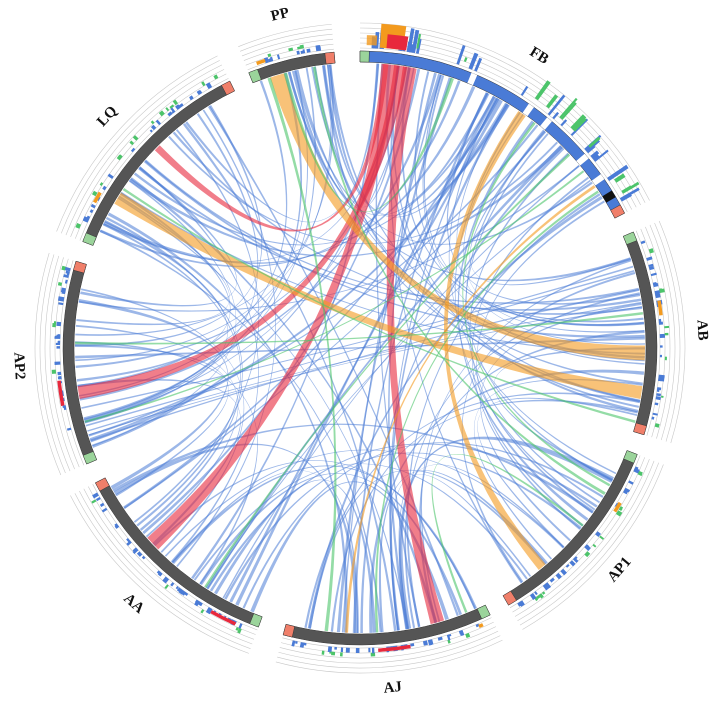  What do you see at coordinates (359, 328) in the screenshot?
I see `link-green` at bounding box center [359, 328].